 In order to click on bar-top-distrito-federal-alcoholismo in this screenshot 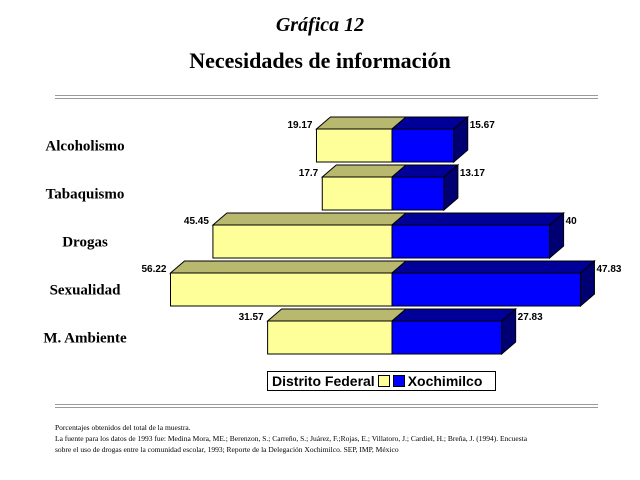, I will do `click(361, 123)`.